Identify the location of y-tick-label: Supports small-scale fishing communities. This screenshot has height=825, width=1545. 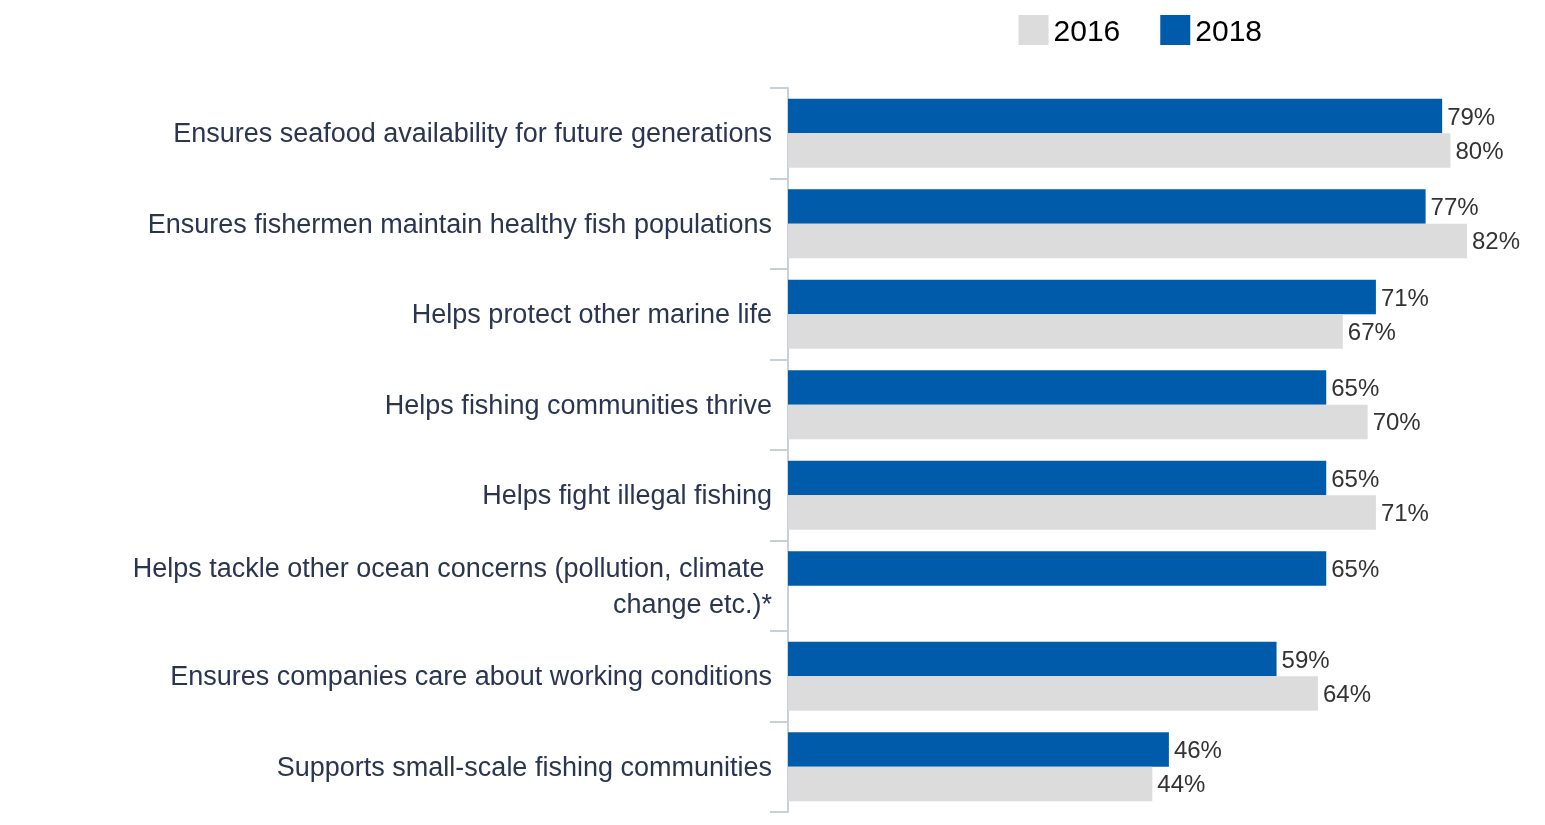
(524, 766).